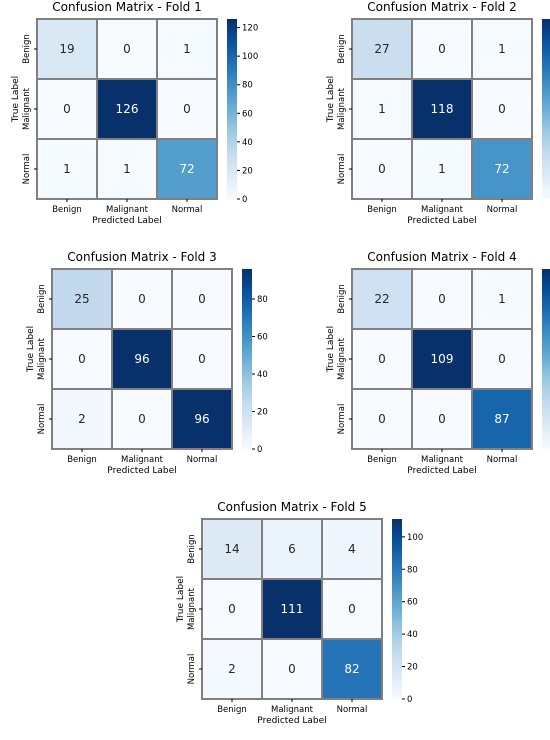  I want to click on chart-title: Confusion Matrix - Fold 1, so click(126, 7).